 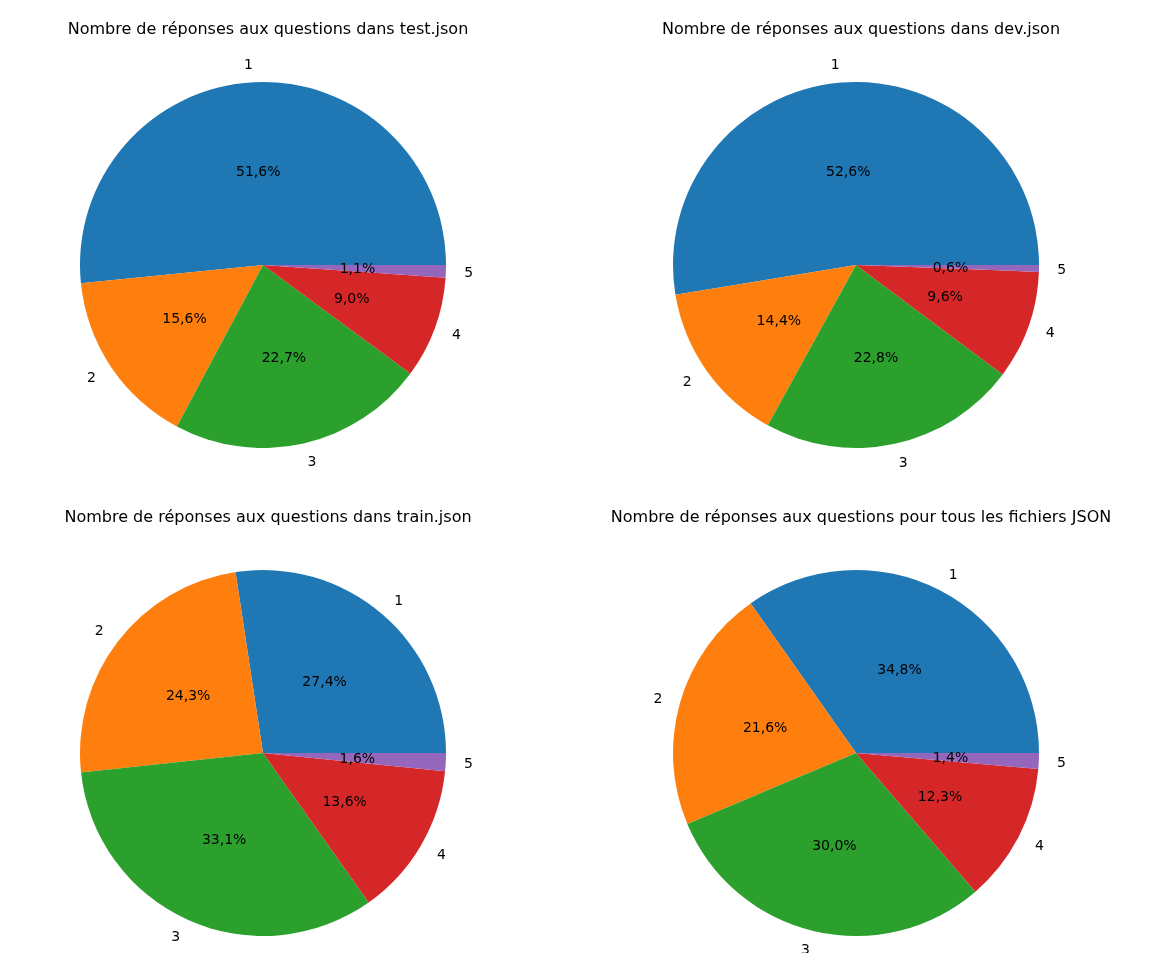 I want to click on data-label: 1,4%, so click(x=950, y=757).